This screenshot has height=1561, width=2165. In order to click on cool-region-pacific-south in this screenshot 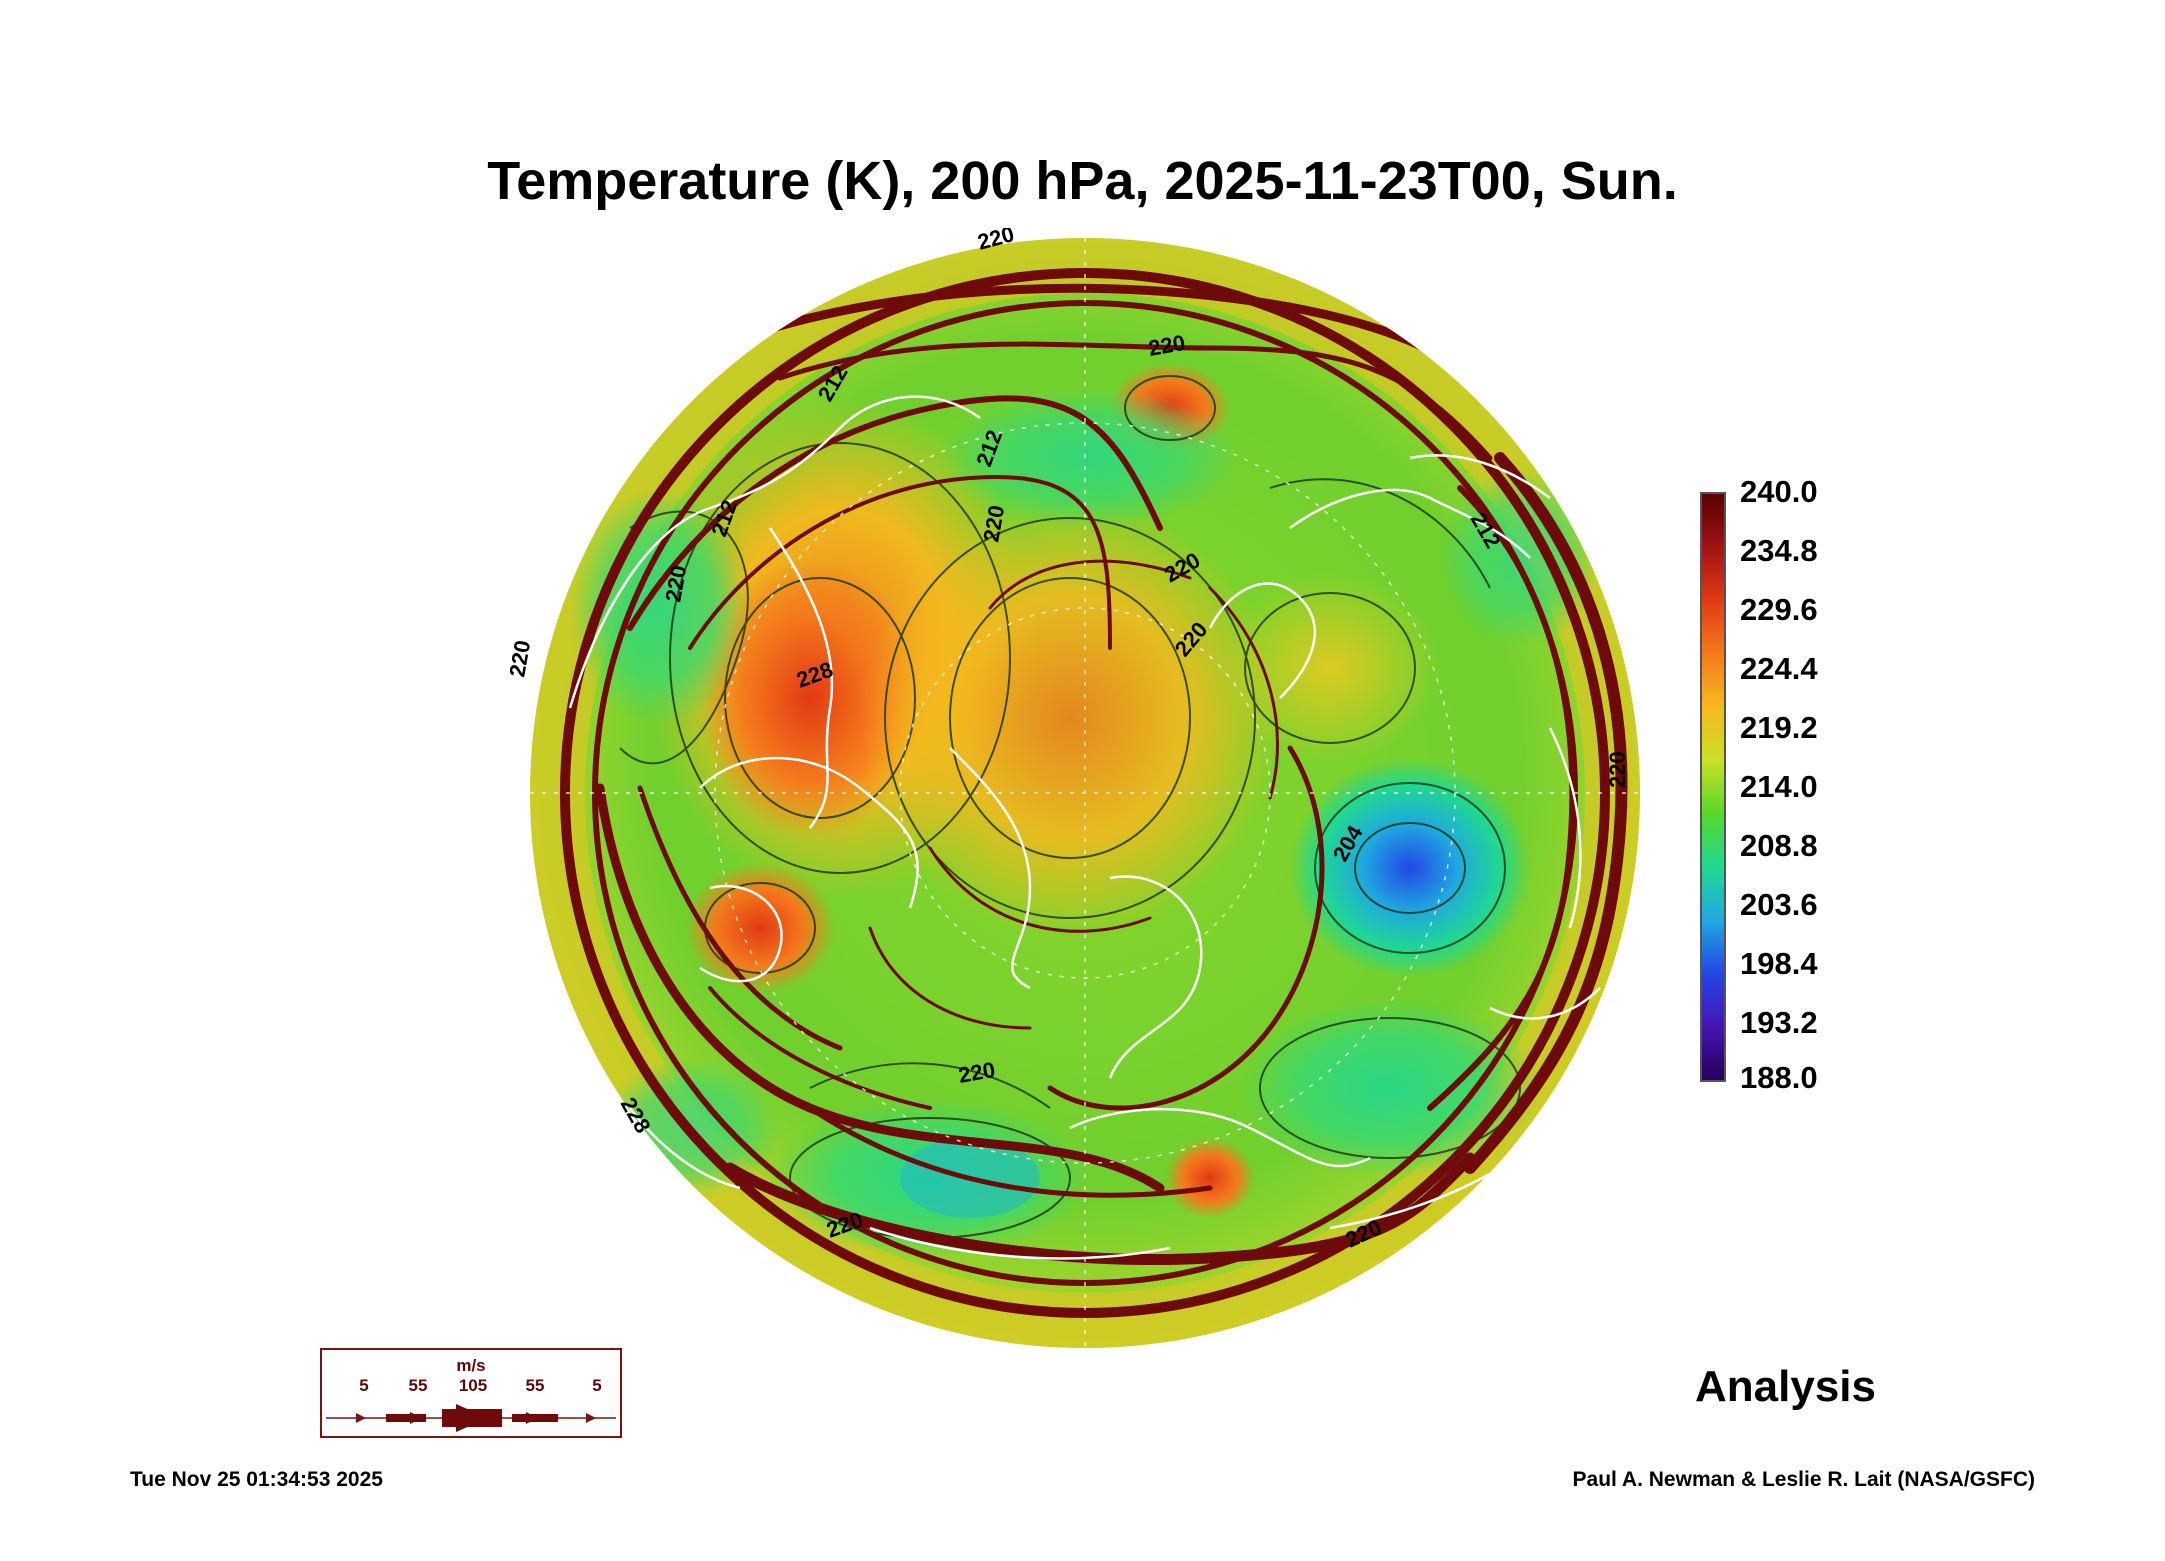, I will do `click(1390, 1088)`.